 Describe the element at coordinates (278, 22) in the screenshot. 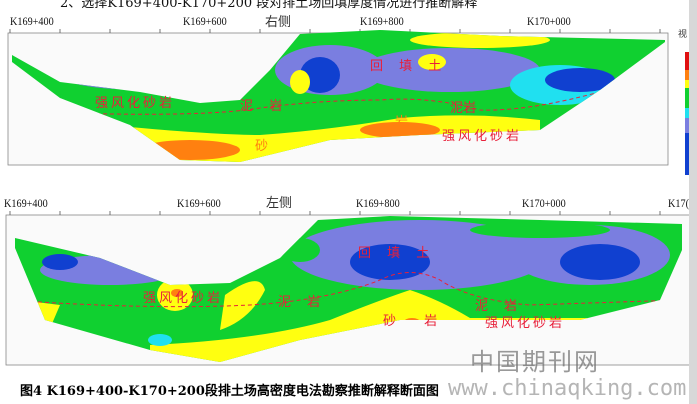

I see `side-label-right: 右侧` at that location.